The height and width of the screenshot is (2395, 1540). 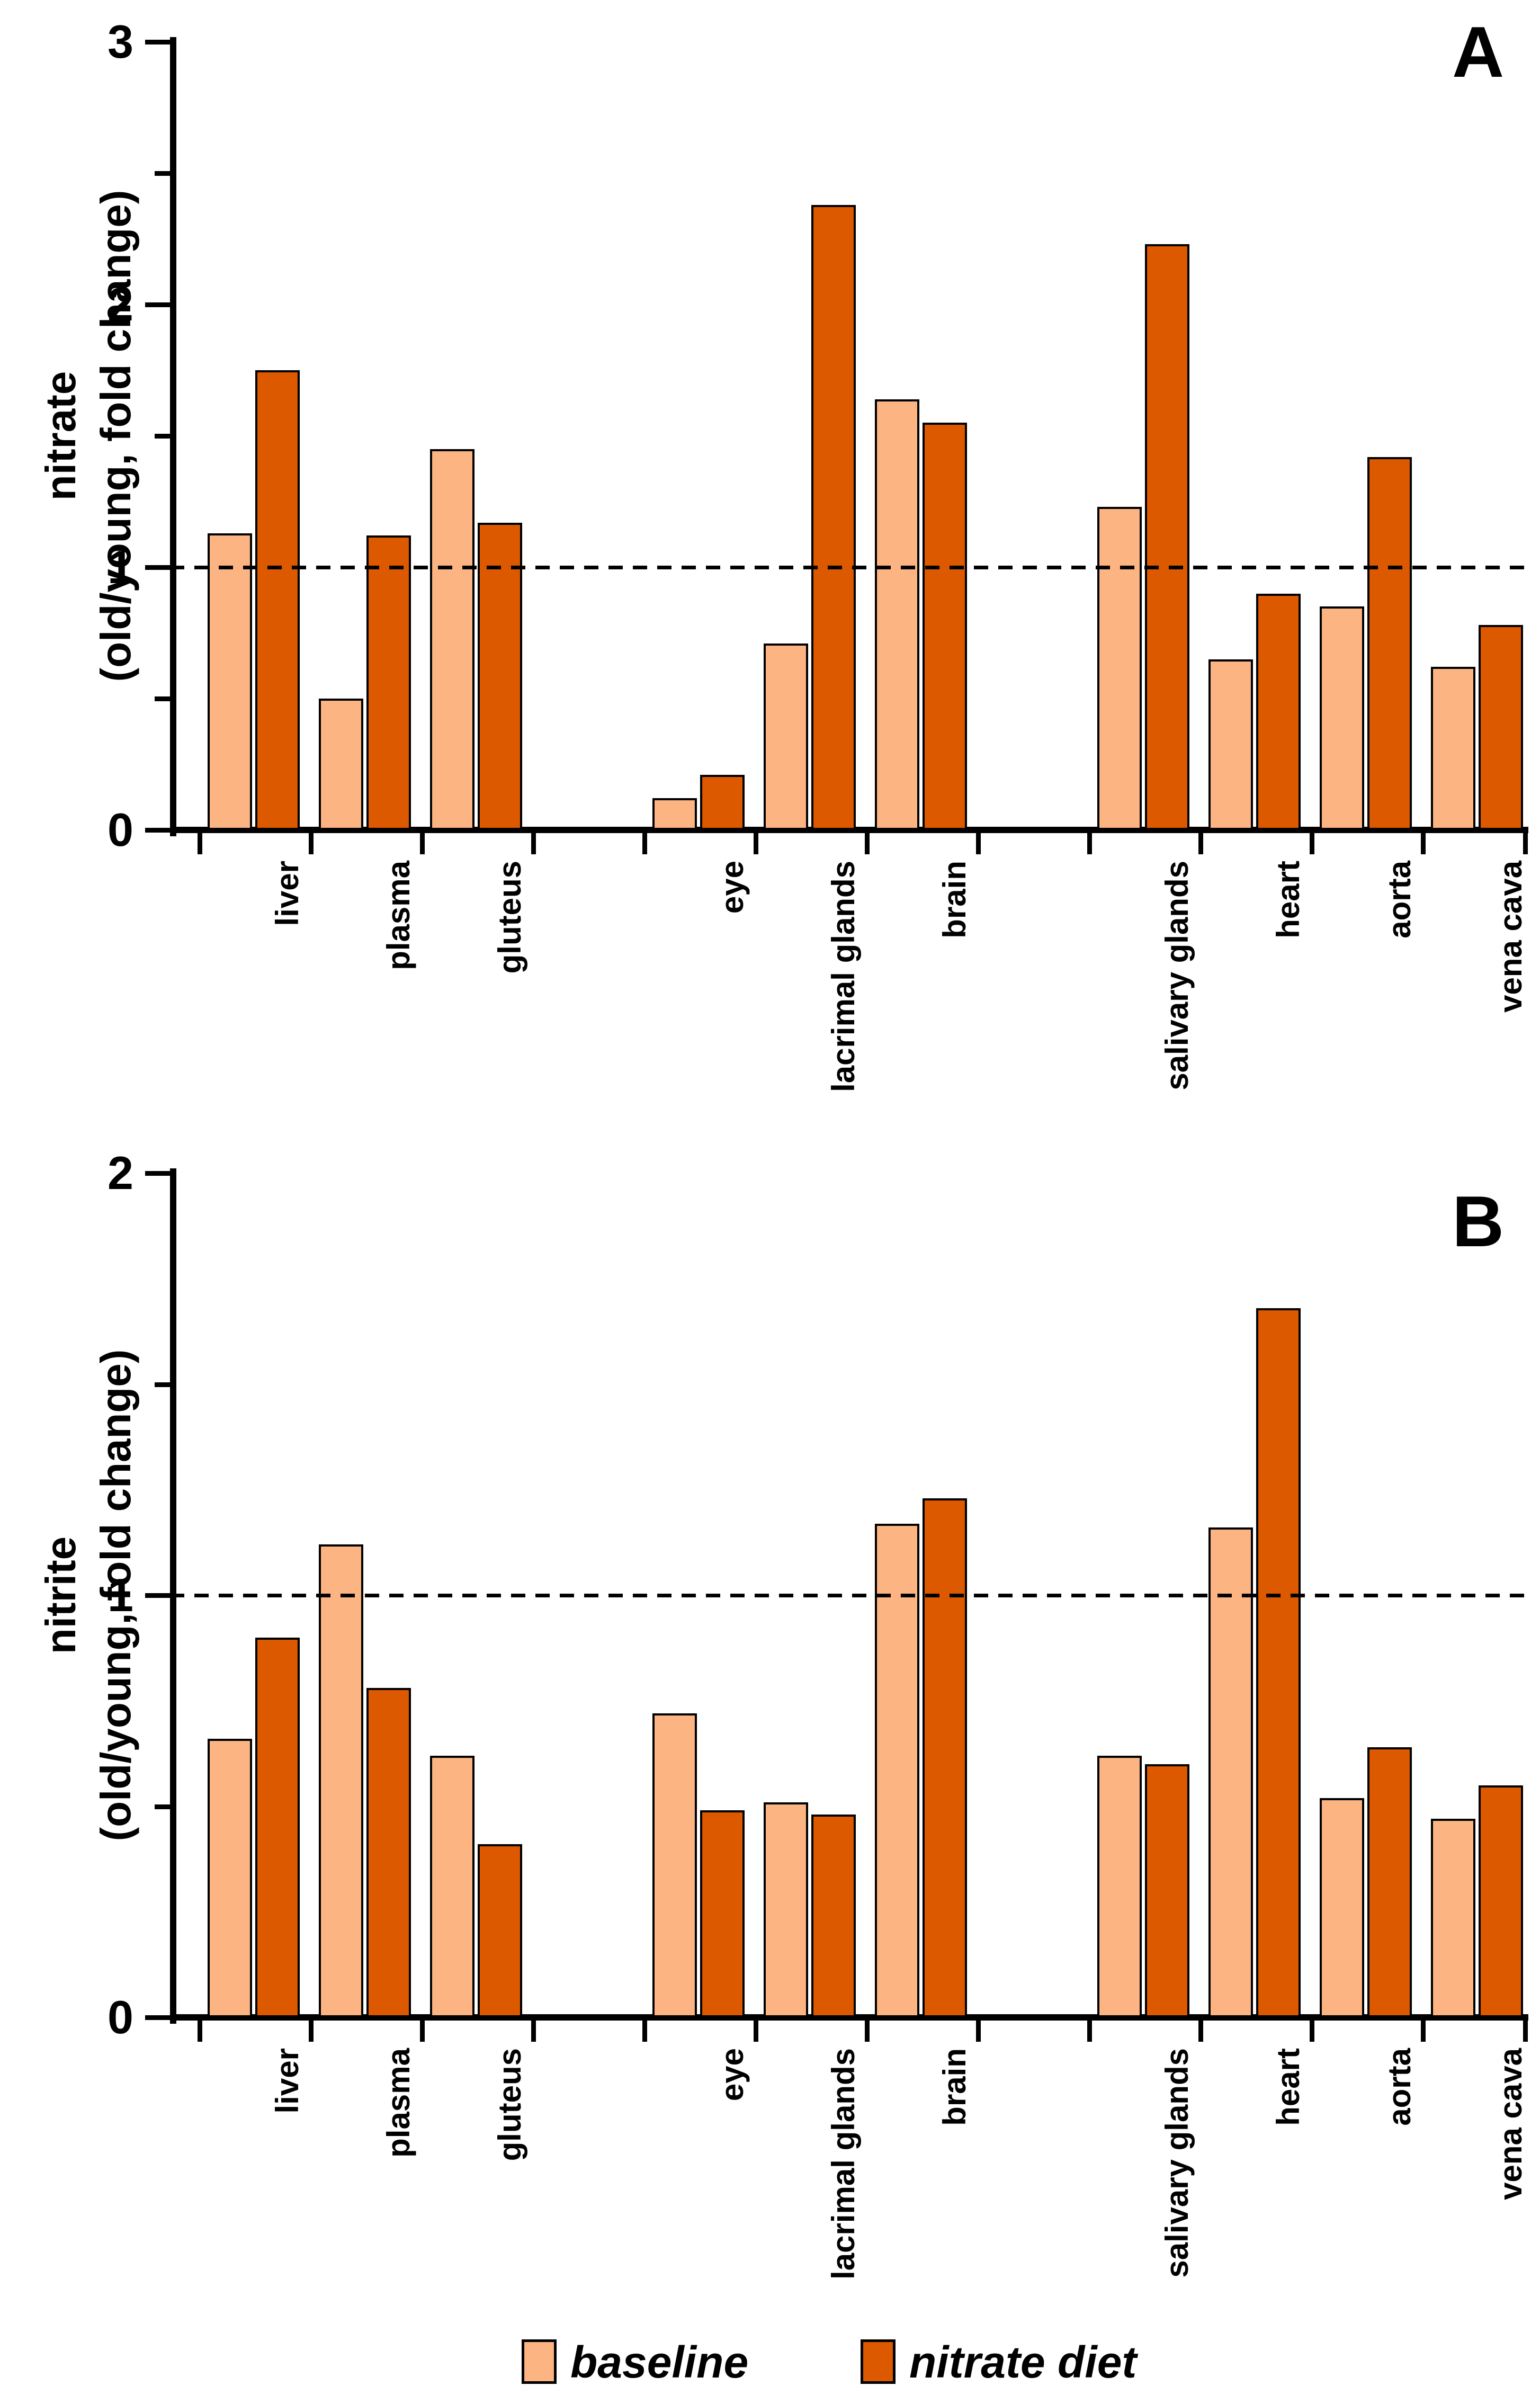 I want to click on panel-b-letter: B, so click(x=1478, y=1221).